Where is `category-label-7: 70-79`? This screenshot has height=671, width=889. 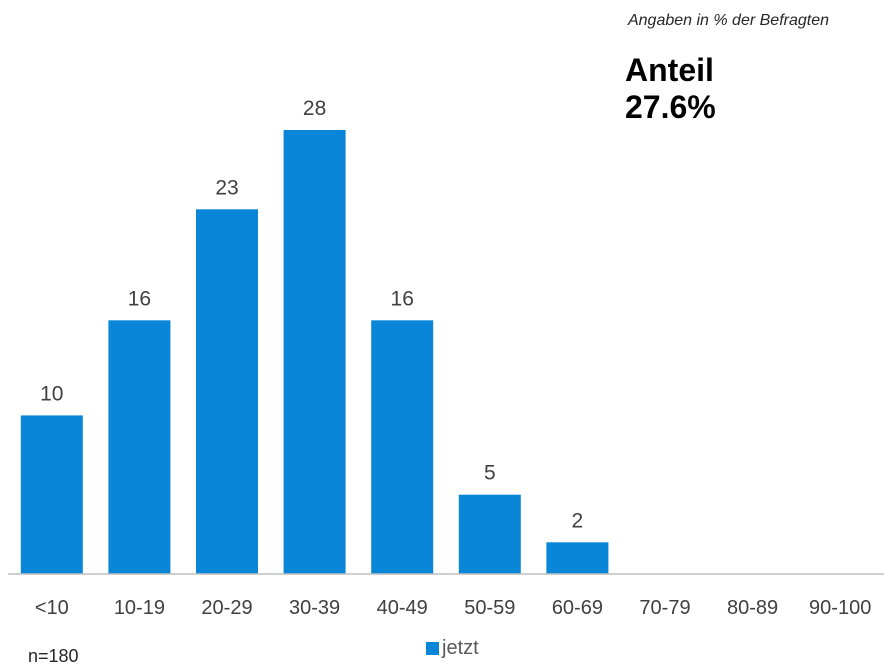
category-label-7: 70-79 is located at coordinates (664, 608).